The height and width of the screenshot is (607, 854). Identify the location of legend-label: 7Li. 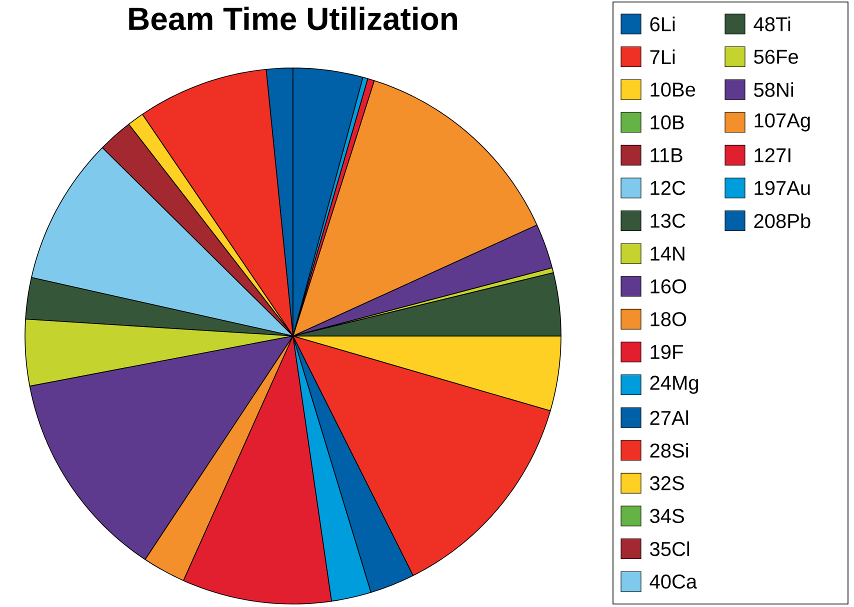
(662, 57).